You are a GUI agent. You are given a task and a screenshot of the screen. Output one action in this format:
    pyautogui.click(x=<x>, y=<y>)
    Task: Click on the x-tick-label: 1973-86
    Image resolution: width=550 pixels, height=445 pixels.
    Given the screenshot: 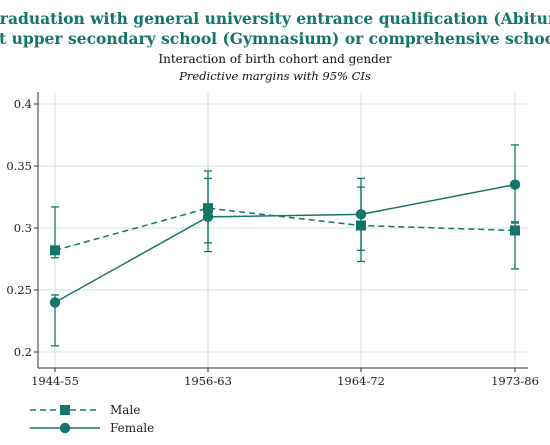 What is the action you would take?
    pyautogui.click(x=515, y=381)
    